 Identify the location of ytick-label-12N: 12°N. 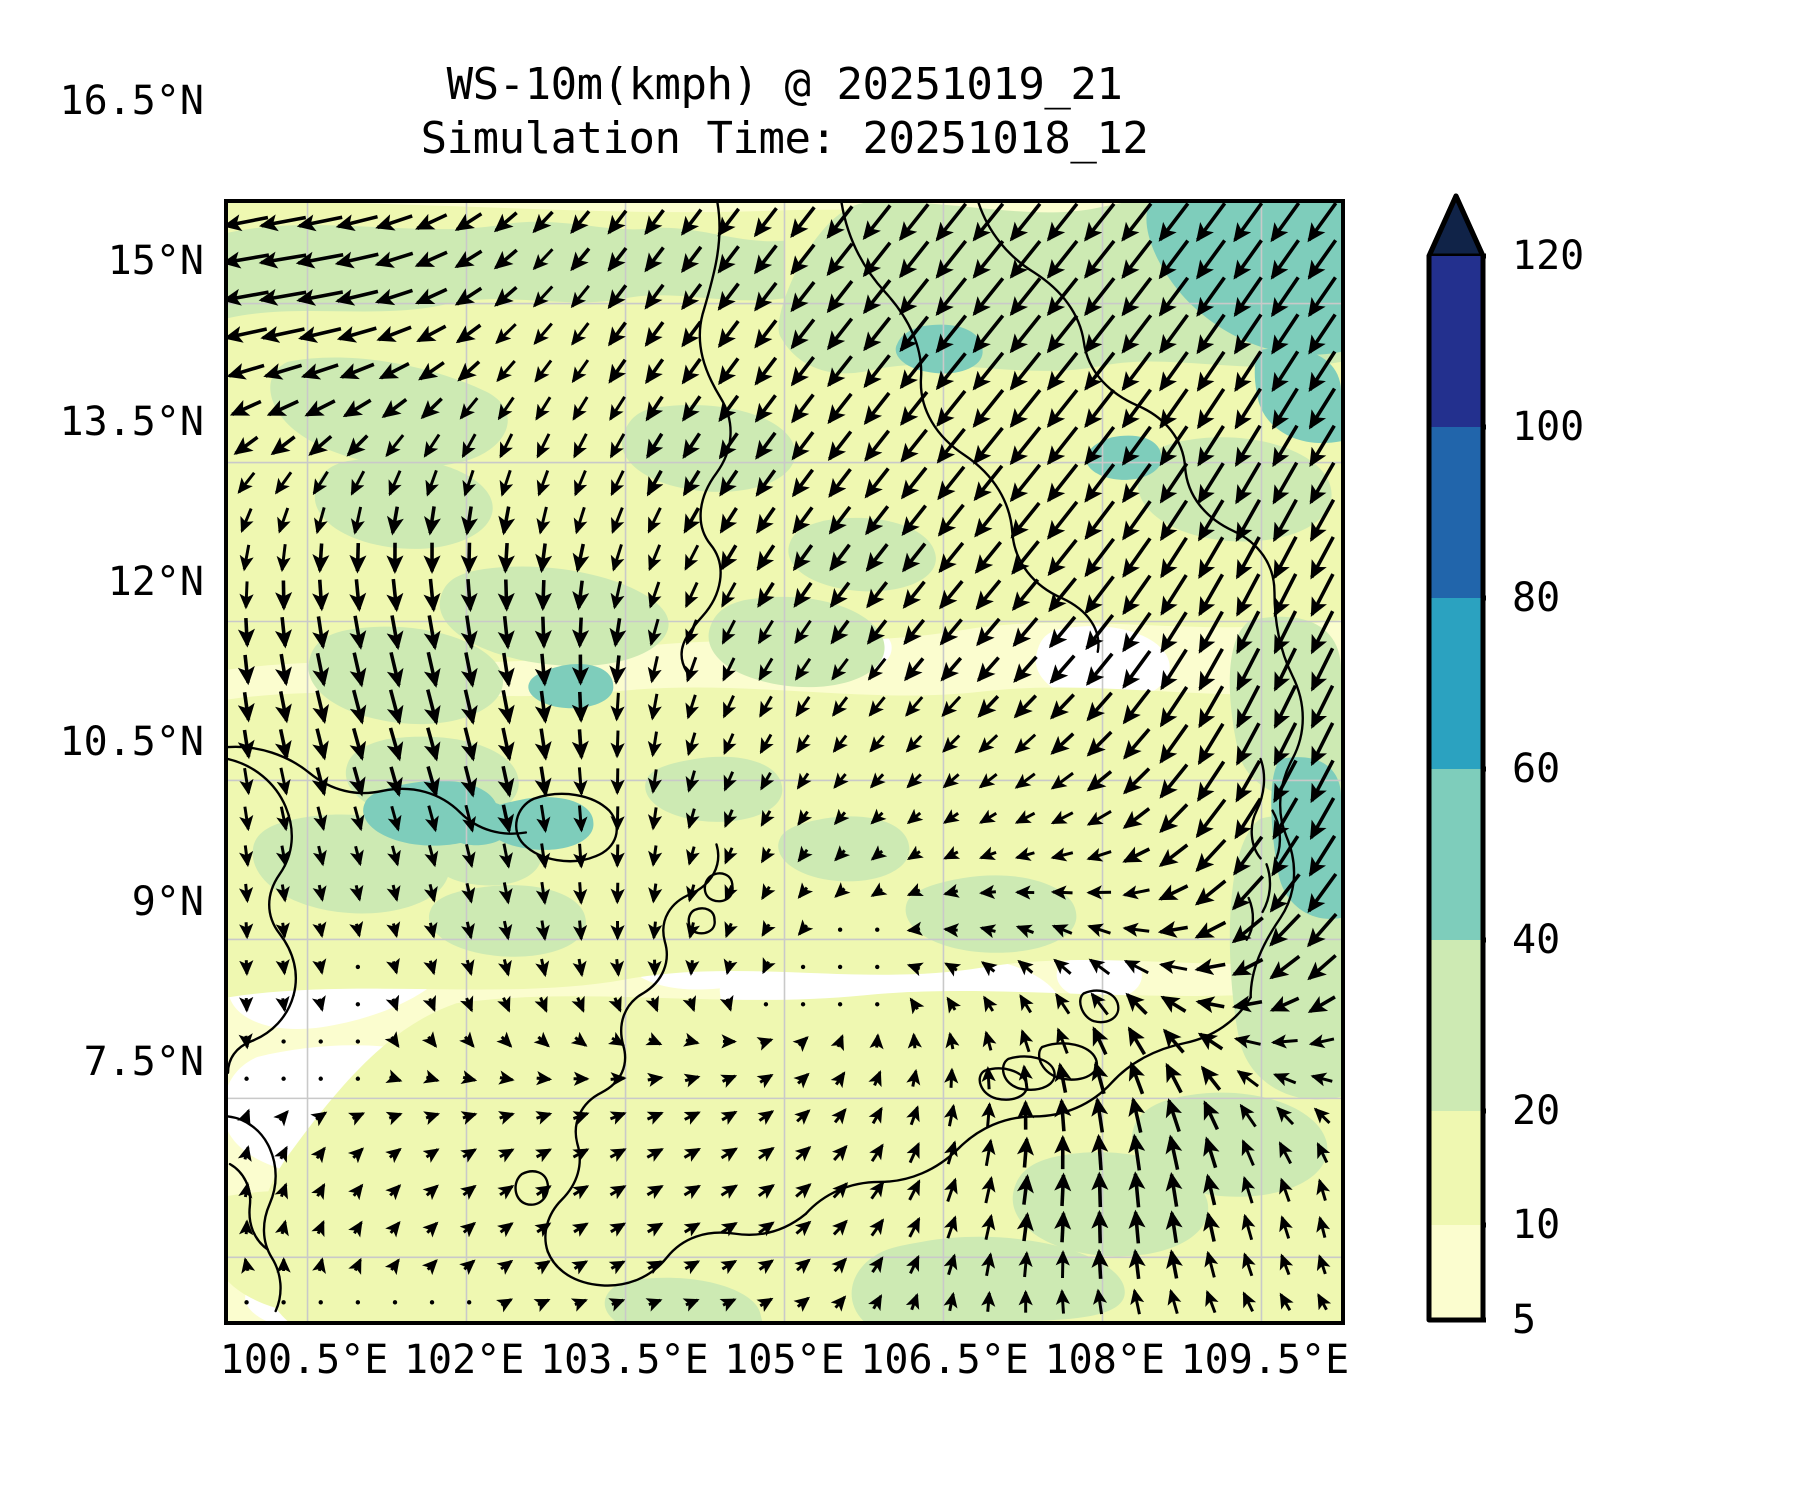
(155, 581).